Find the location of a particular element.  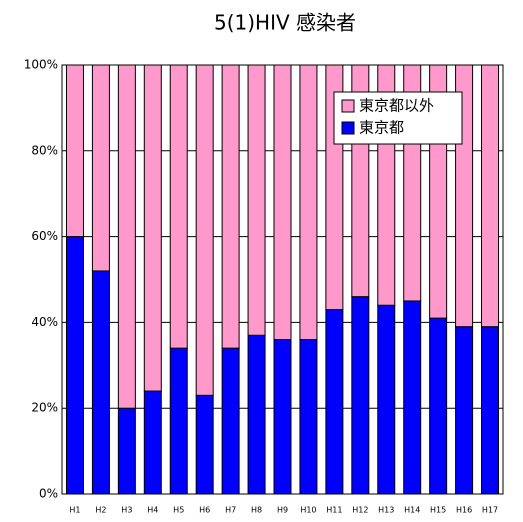

legend-box is located at coordinates (398, 118).